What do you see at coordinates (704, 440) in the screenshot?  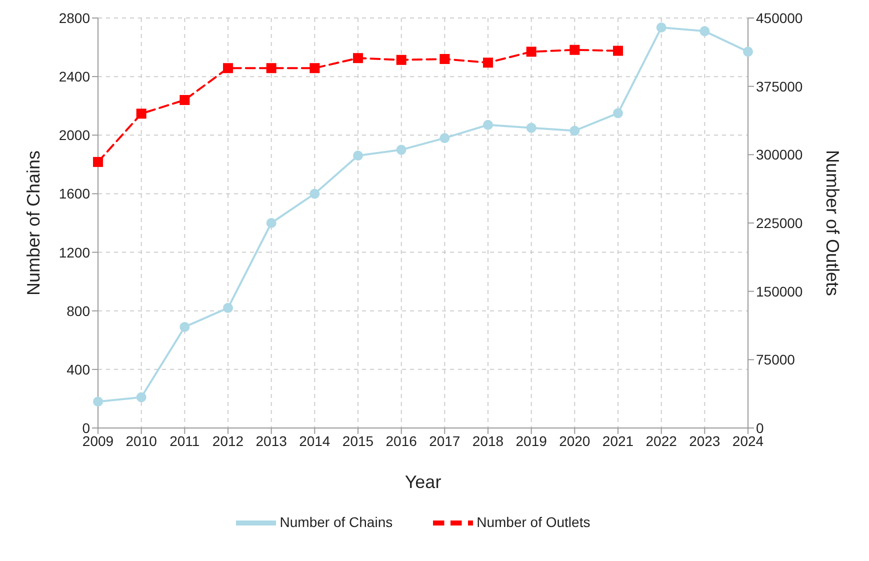 I see `x-tick-label: 2023` at bounding box center [704, 440].